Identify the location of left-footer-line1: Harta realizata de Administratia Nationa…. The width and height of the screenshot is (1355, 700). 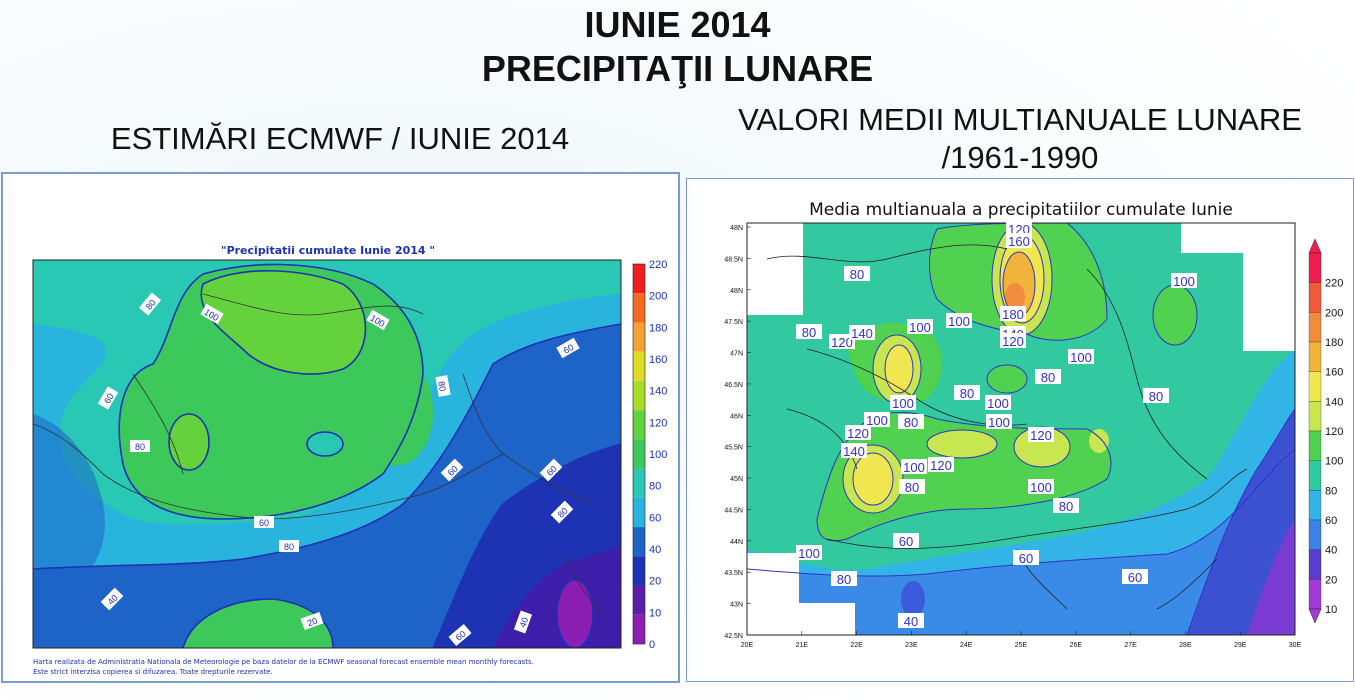
(283, 662).